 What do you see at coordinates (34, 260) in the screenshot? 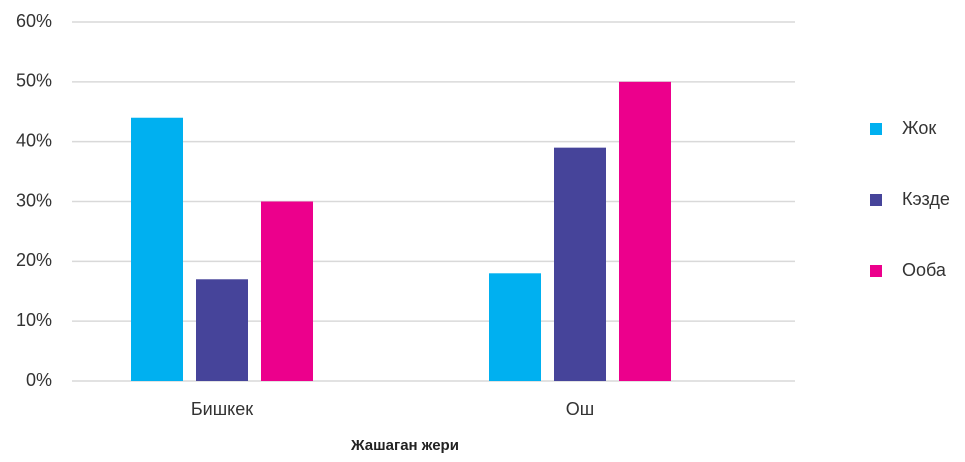
I see `y-tick-label: 20%` at bounding box center [34, 260].